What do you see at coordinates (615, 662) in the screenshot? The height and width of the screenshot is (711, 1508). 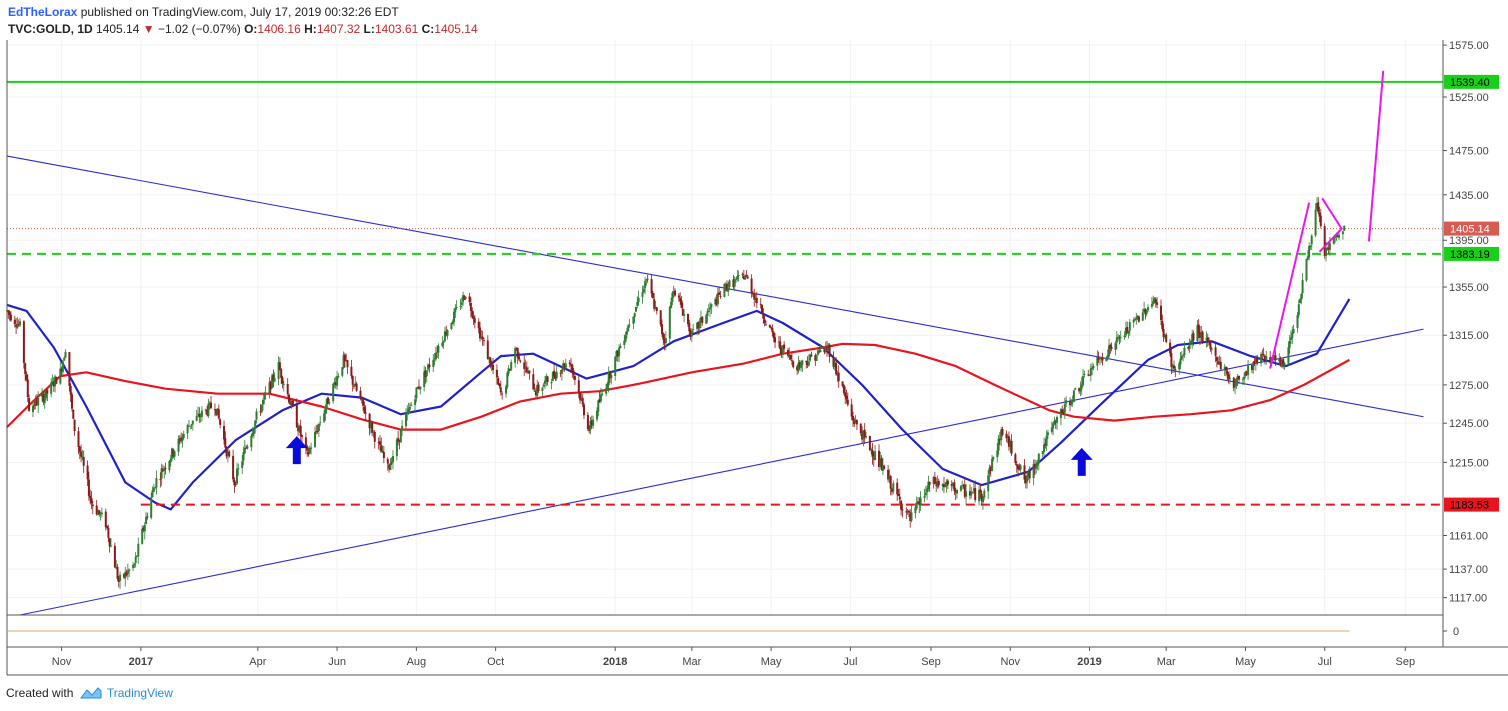 I see `time-tick-label: 2018` at bounding box center [615, 662].